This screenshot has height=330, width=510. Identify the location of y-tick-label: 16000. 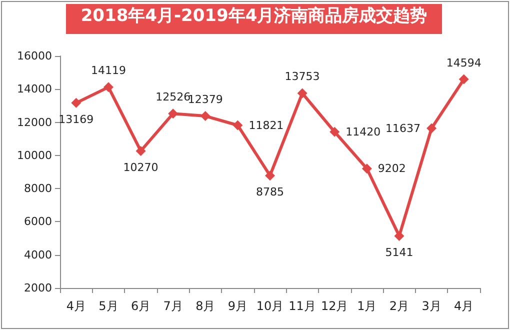
(34, 56).